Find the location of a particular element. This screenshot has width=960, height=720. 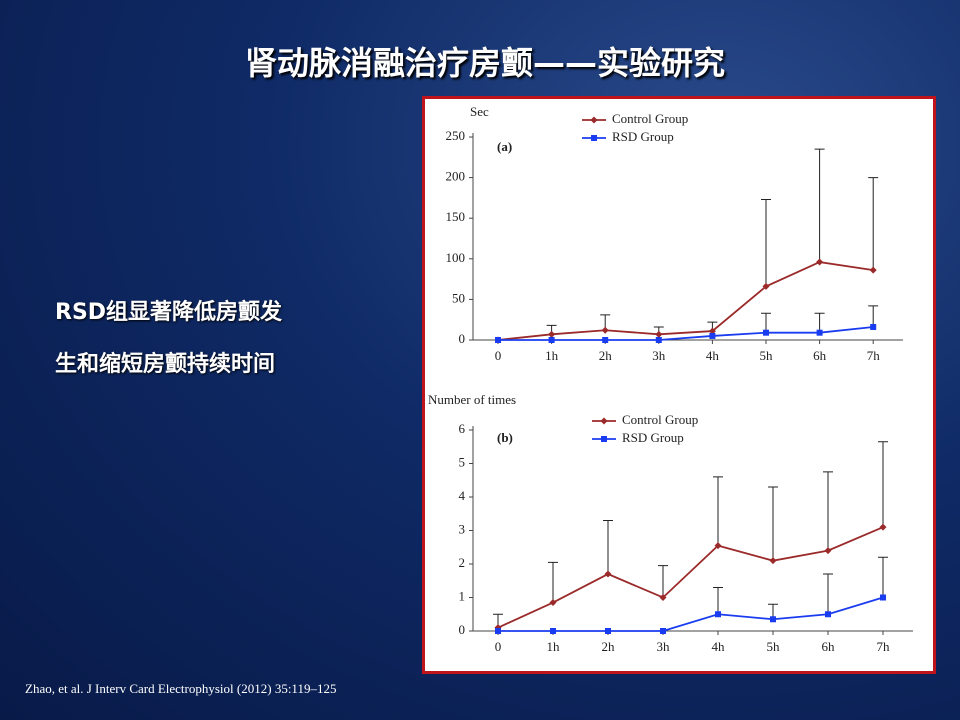

y-tick-label: 50 is located at coordinates (458, 297).